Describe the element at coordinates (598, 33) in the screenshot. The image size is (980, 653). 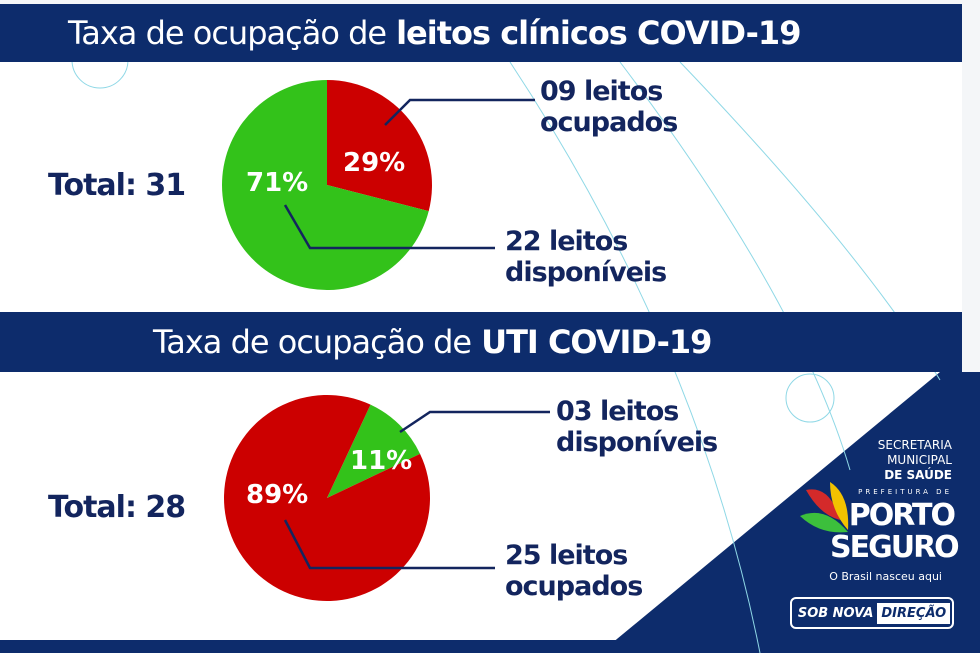
I see `title-bold: leitos clínicos COVID-19` at that location.